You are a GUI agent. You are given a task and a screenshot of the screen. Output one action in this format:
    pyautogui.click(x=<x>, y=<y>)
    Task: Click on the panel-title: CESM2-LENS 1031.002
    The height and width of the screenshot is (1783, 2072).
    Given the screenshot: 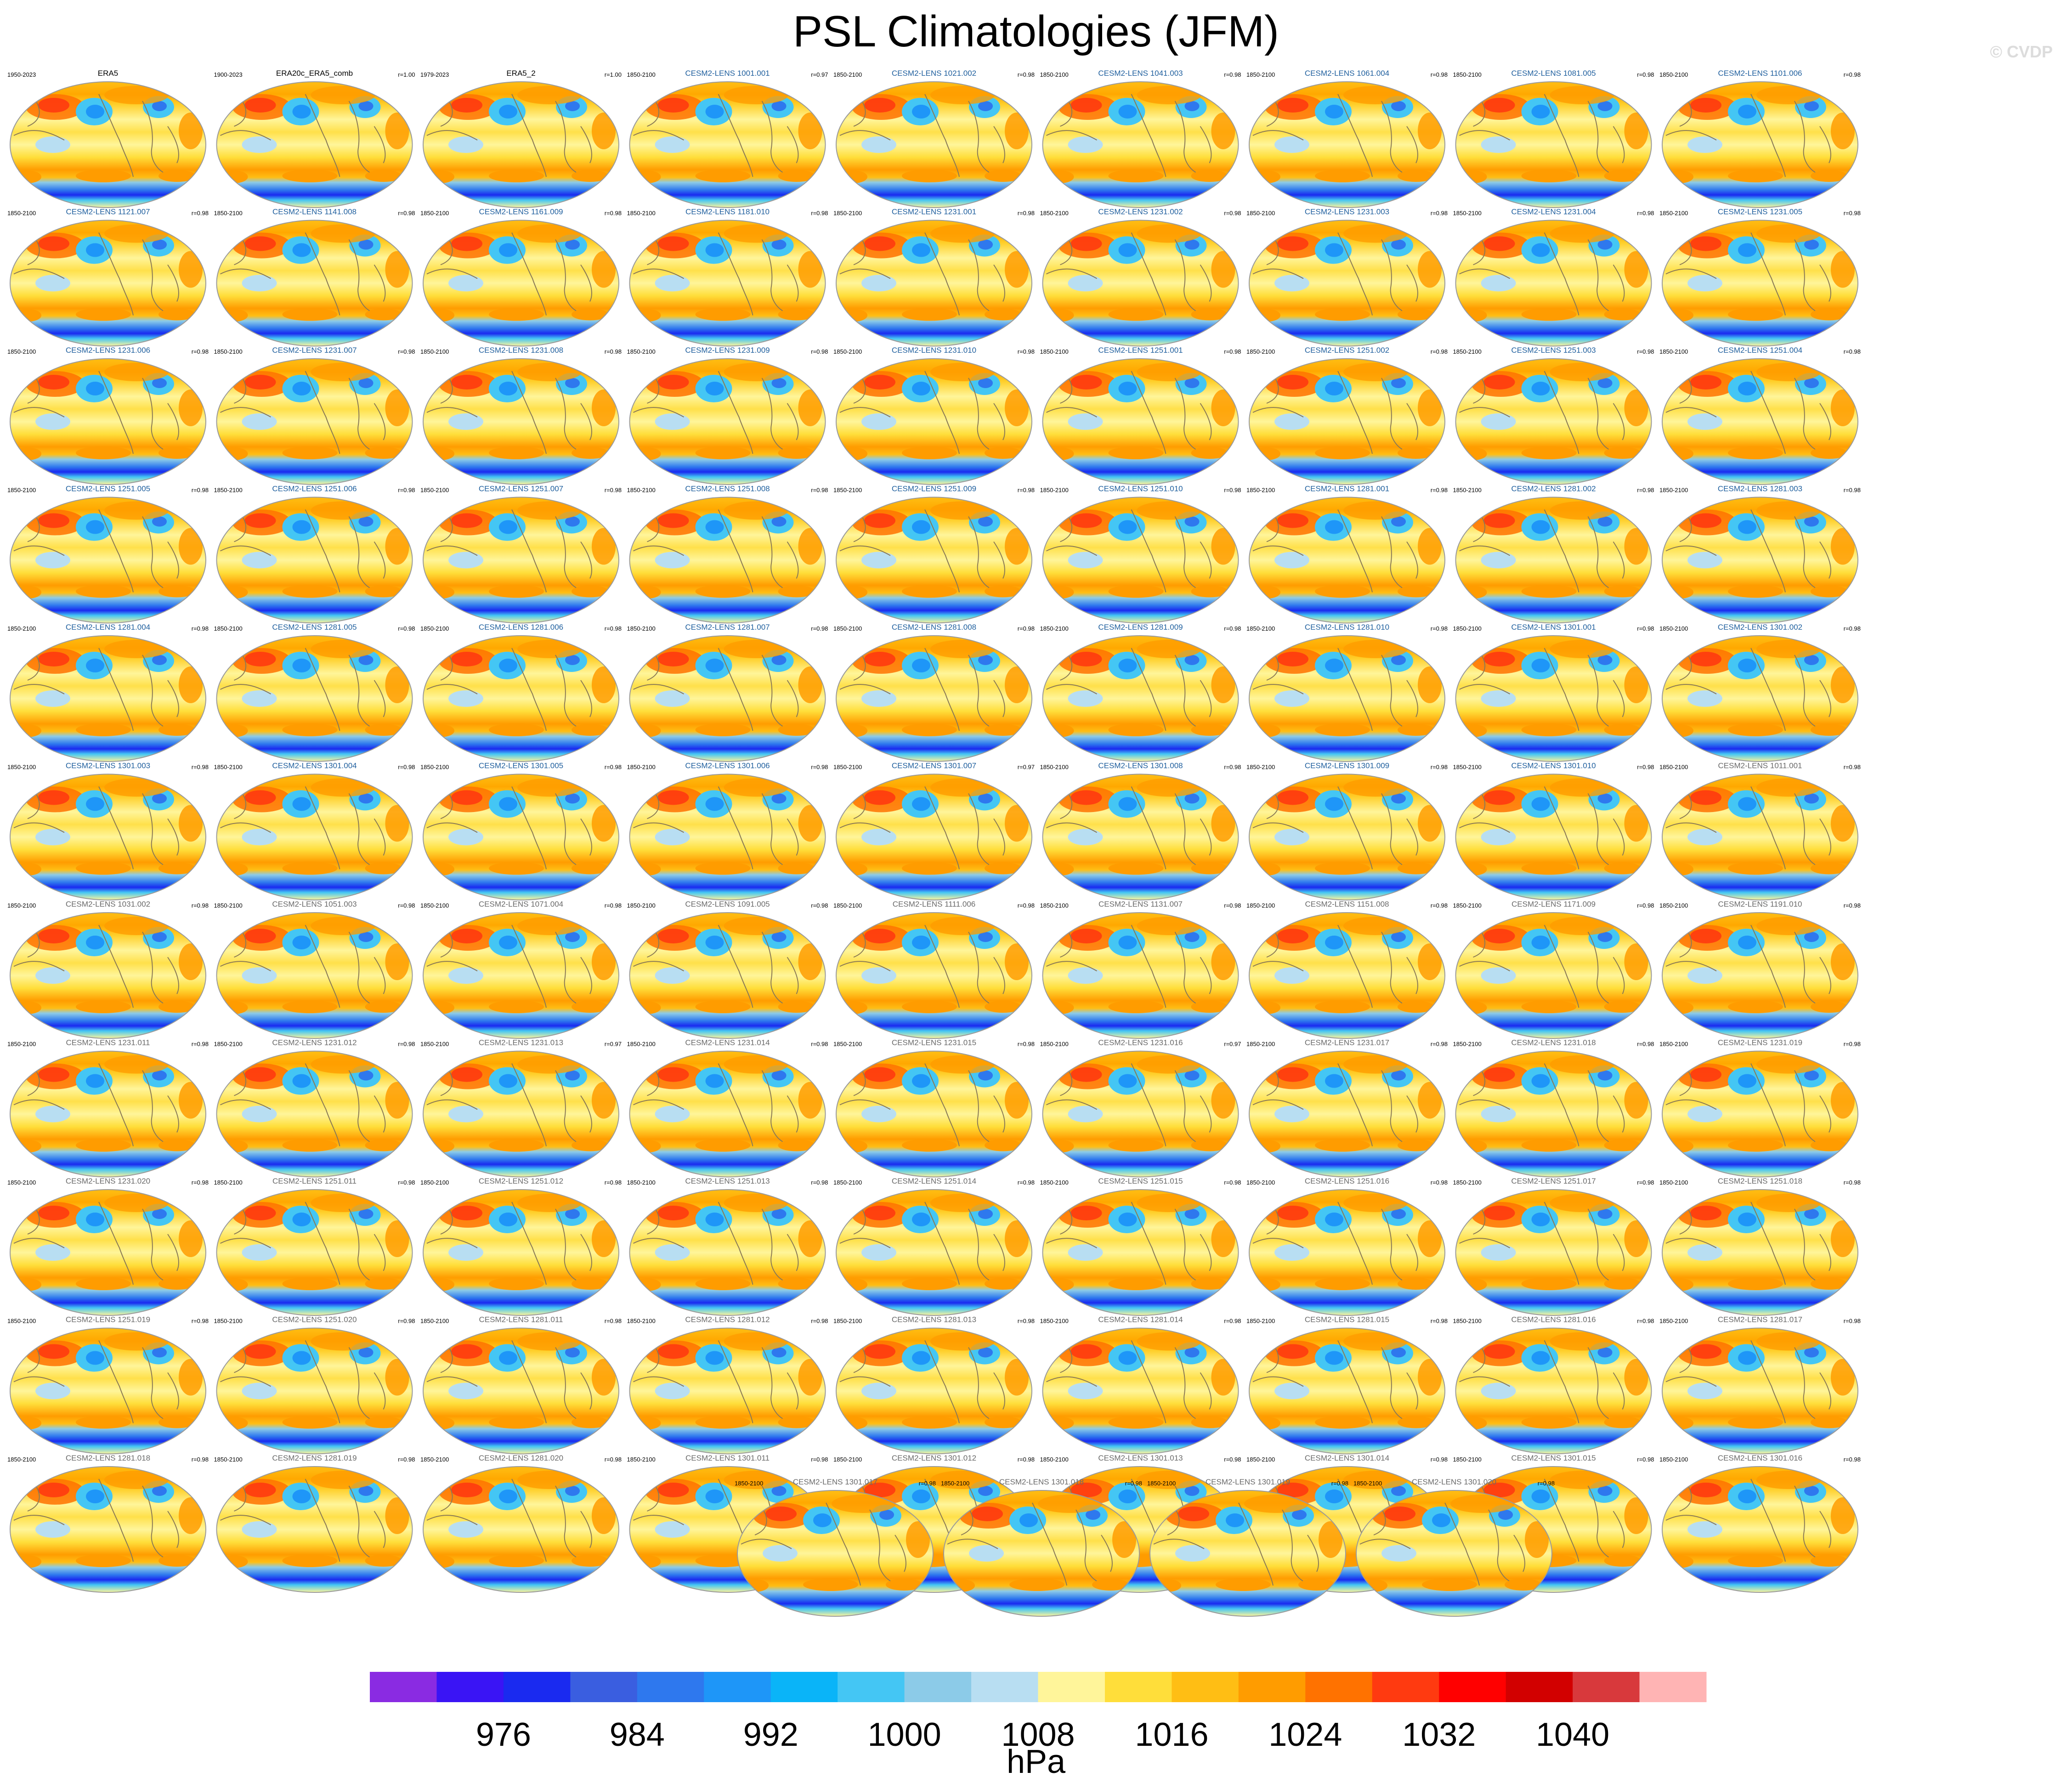 What is the action you would take?
    pyautogui.click(x=108, y=904)
    